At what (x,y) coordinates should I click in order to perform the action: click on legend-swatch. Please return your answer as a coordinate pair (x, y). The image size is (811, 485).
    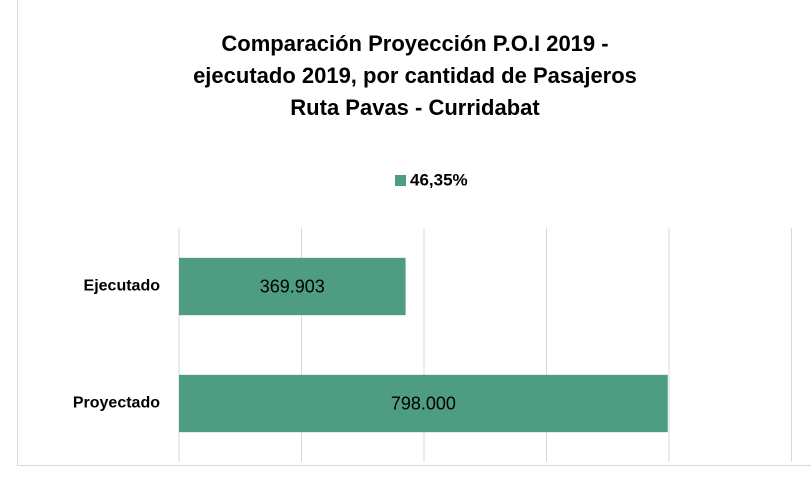
    Looking at the image, I should click on (400, 180).